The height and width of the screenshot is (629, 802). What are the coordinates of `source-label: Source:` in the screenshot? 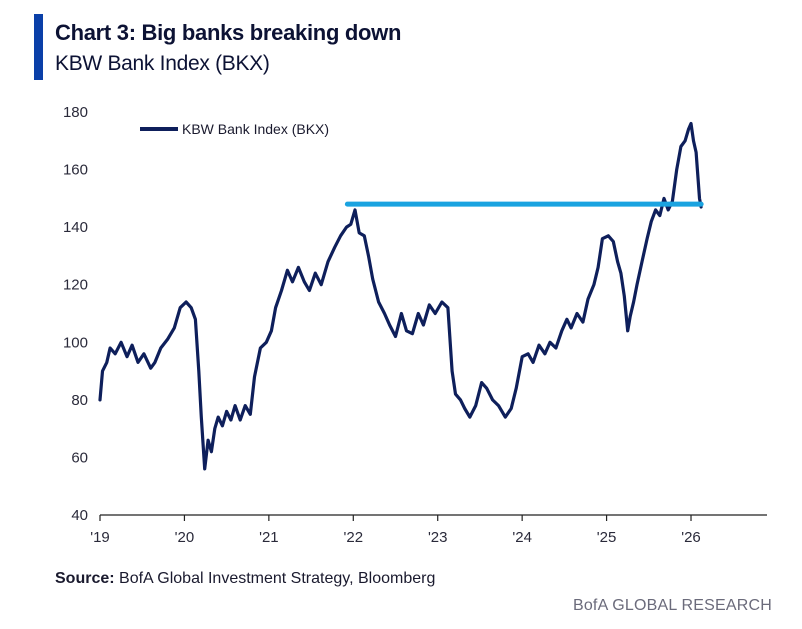 It's located at (85, 578).